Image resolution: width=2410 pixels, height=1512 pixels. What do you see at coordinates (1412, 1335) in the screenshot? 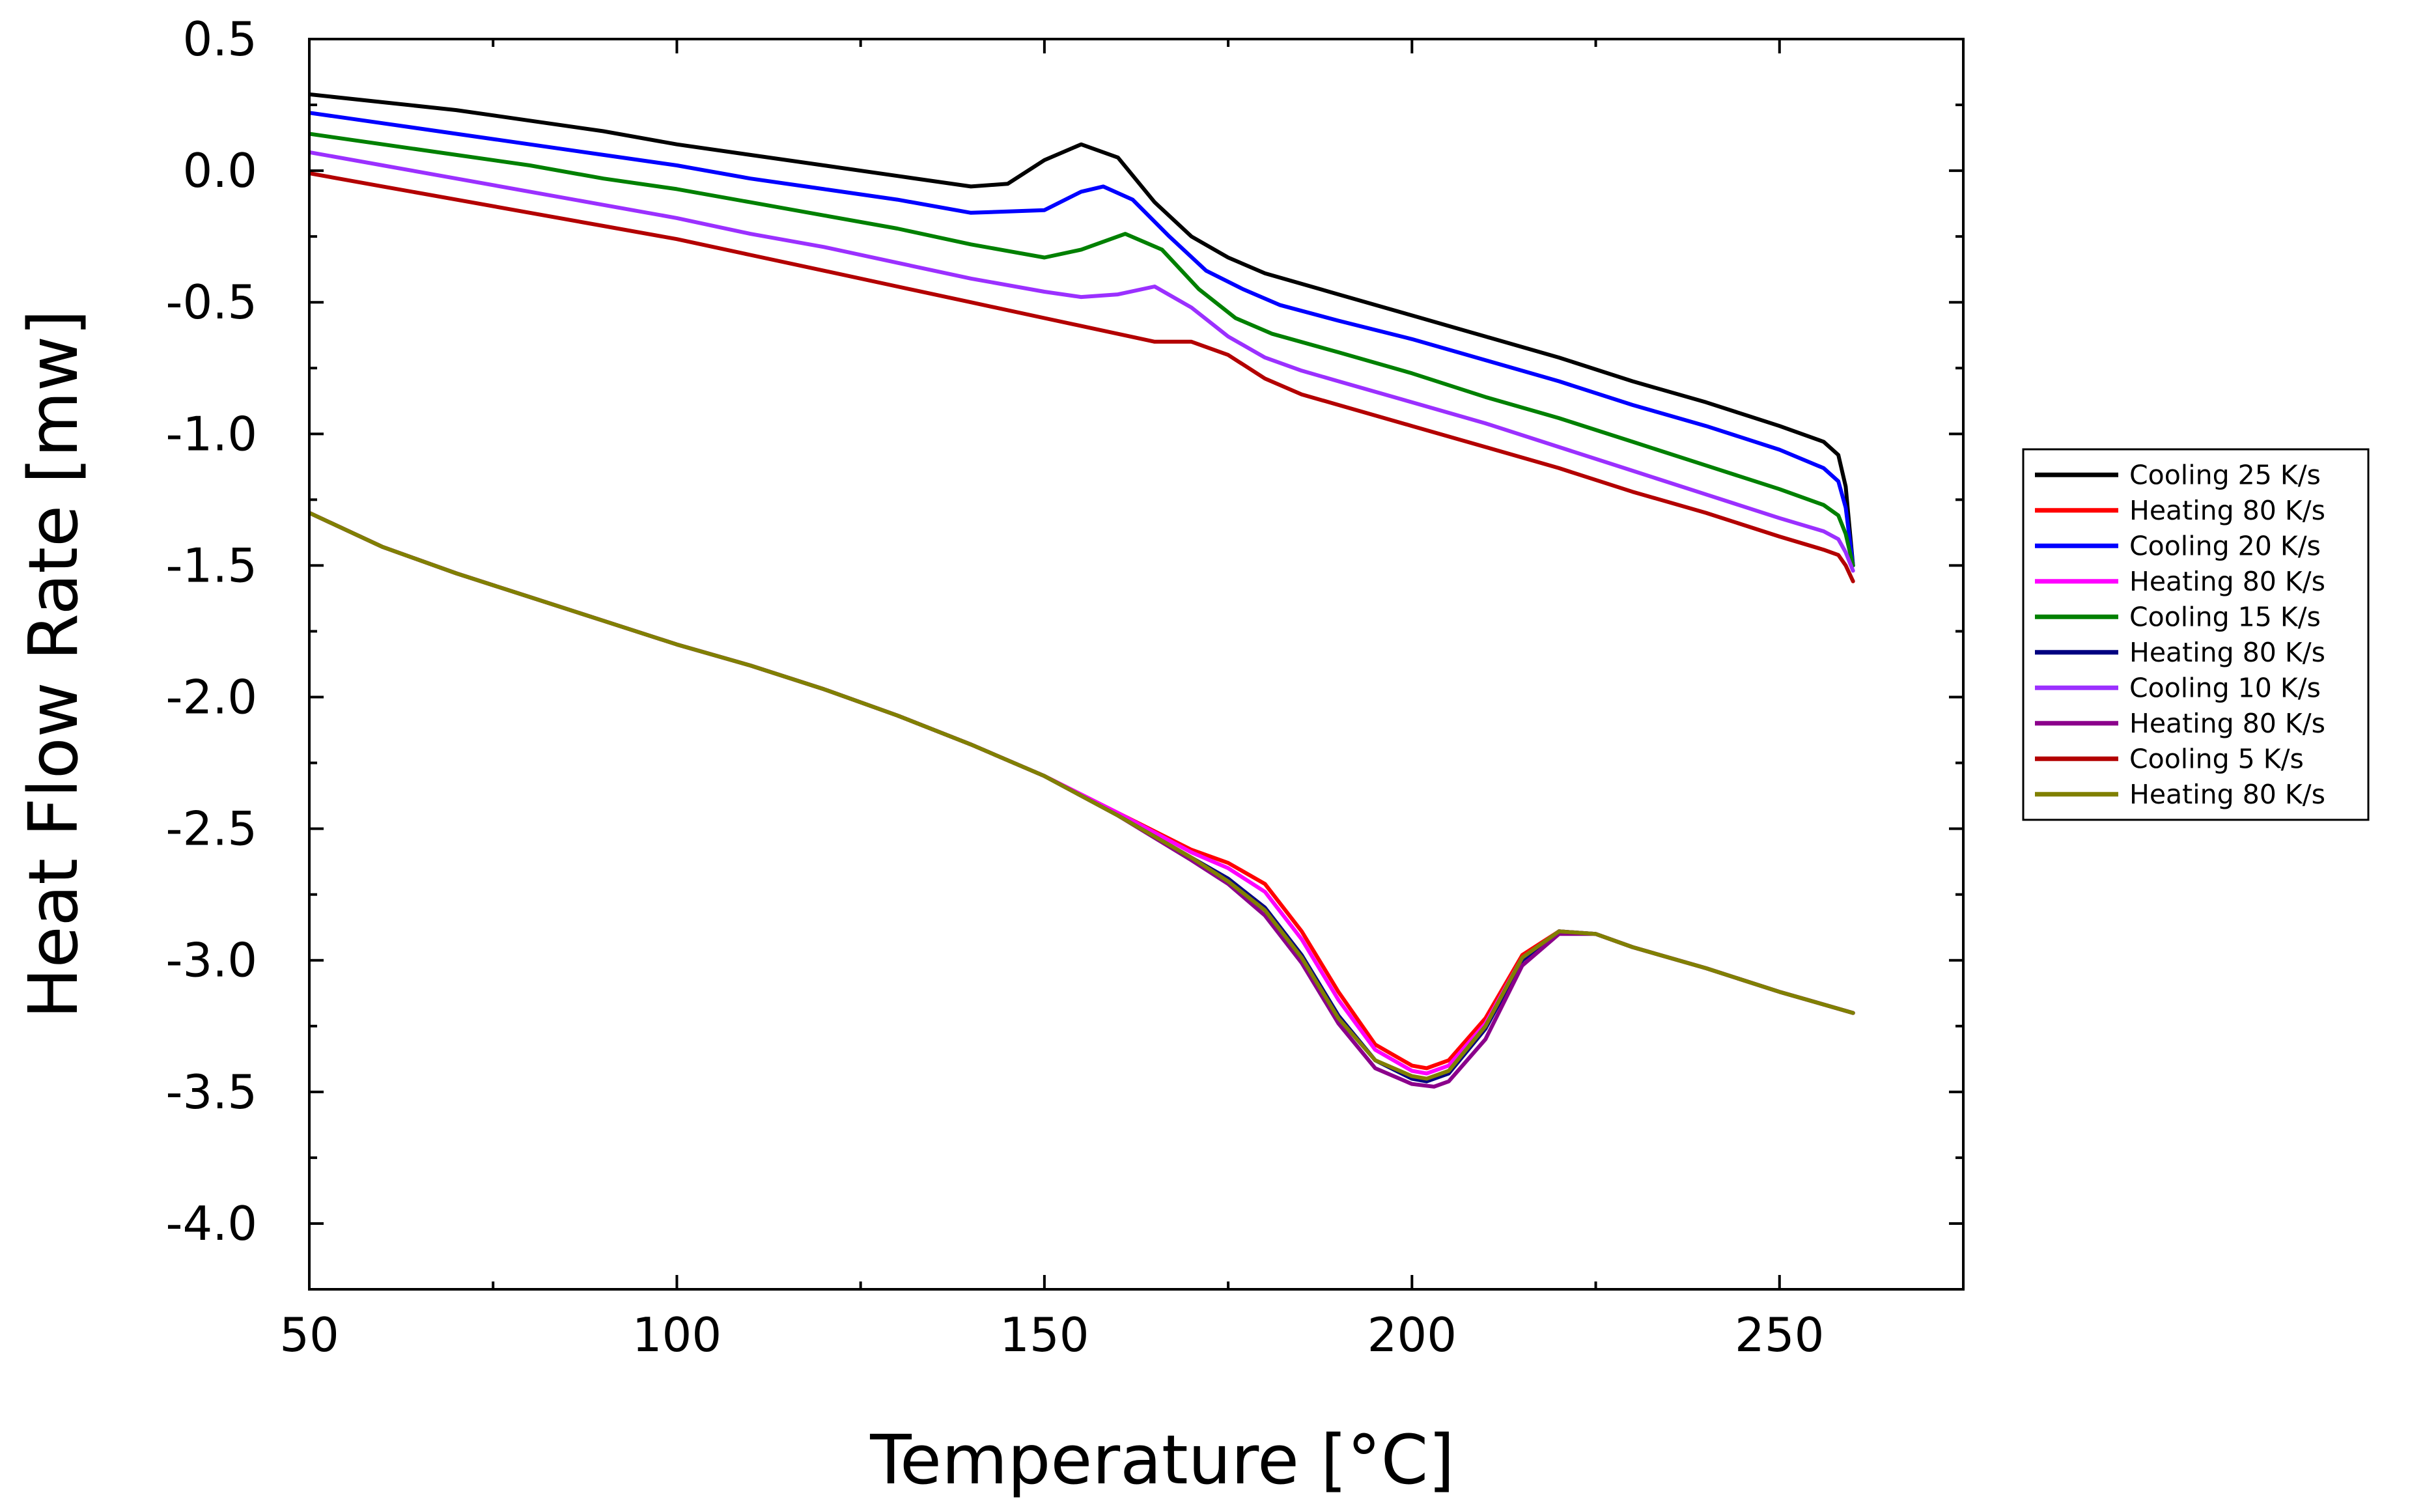
I see `x-tick-label: 200` at bounding box center [1412, 1335].